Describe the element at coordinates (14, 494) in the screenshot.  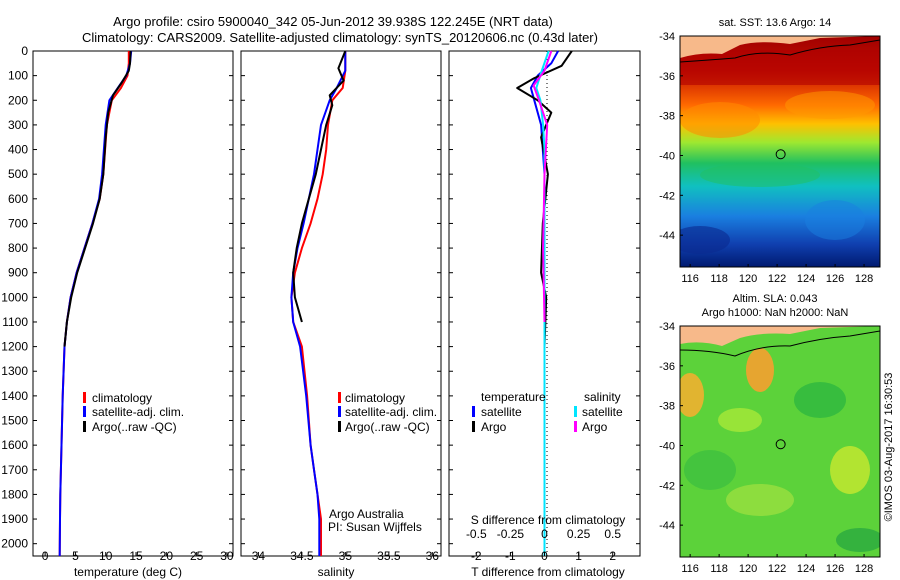
I see `depth-tick-label: 1800` at that location.